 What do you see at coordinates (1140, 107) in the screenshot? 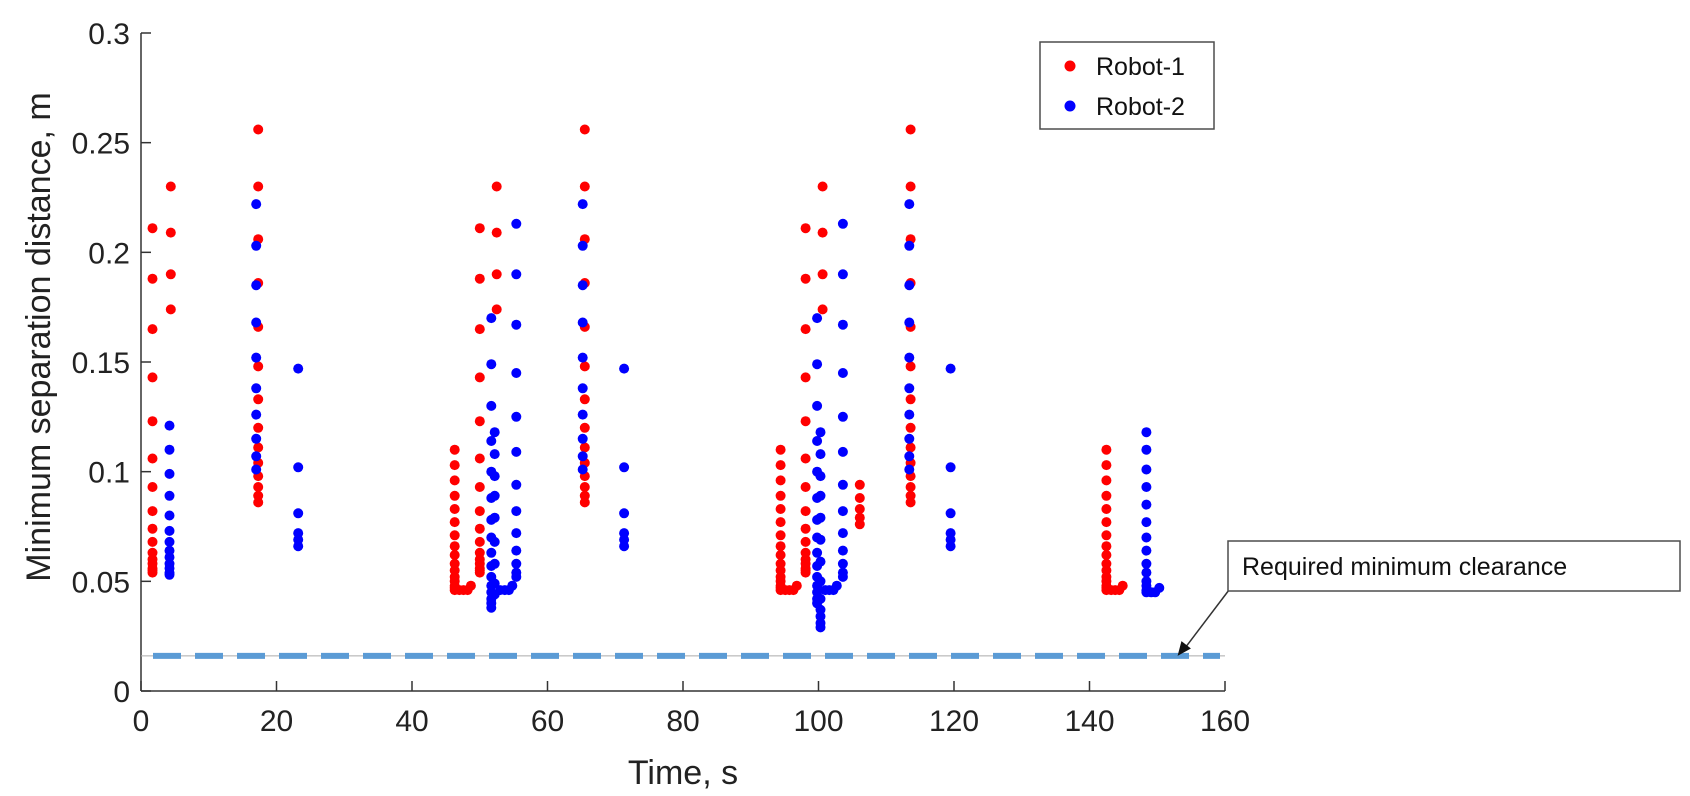
I see `legend-label-robot-2: Robot-2` at bounding box center [1140, 107].